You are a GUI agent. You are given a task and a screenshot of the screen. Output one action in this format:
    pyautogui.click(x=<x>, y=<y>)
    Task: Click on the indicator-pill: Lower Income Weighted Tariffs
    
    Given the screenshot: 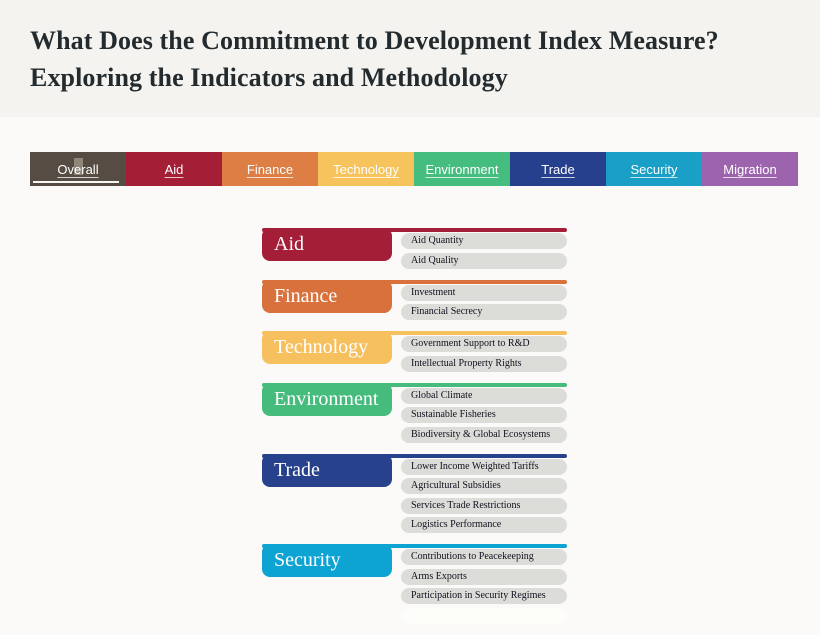 What is the action you would take?
    pyautogui.click(x=484, y=466)
    